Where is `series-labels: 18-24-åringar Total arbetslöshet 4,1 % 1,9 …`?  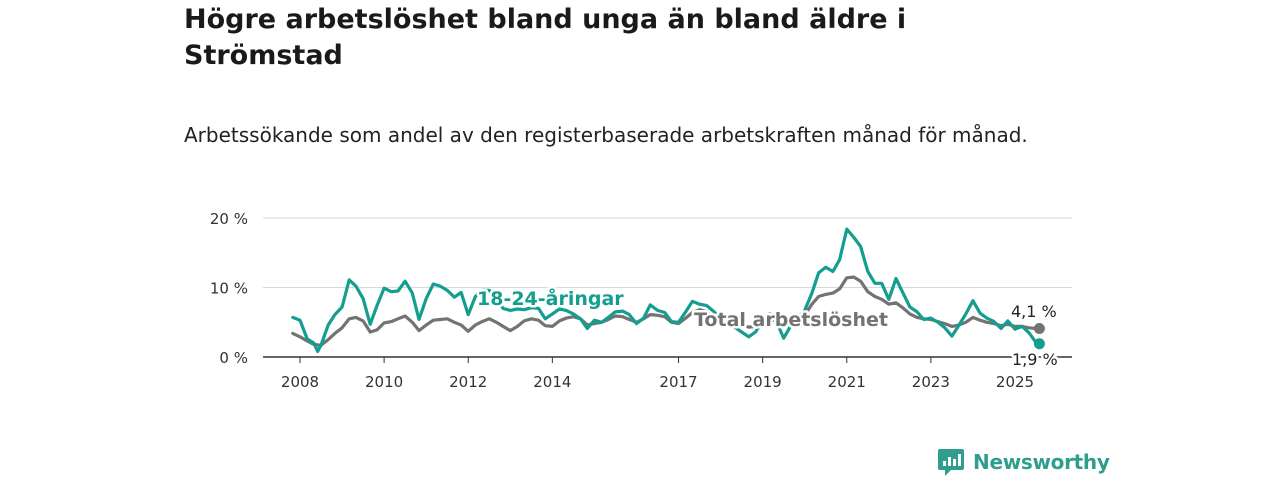
series-labels: 18-24-åringar Total arbetslöshet 4,1 % 1,9 … is located at coordinates (768, 328).